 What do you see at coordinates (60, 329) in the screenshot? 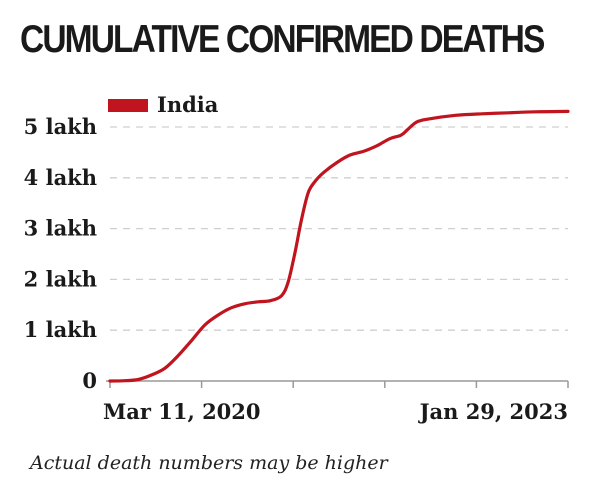
I see `y-tick-label: 1 lakh` at bounding box center [60, 329].